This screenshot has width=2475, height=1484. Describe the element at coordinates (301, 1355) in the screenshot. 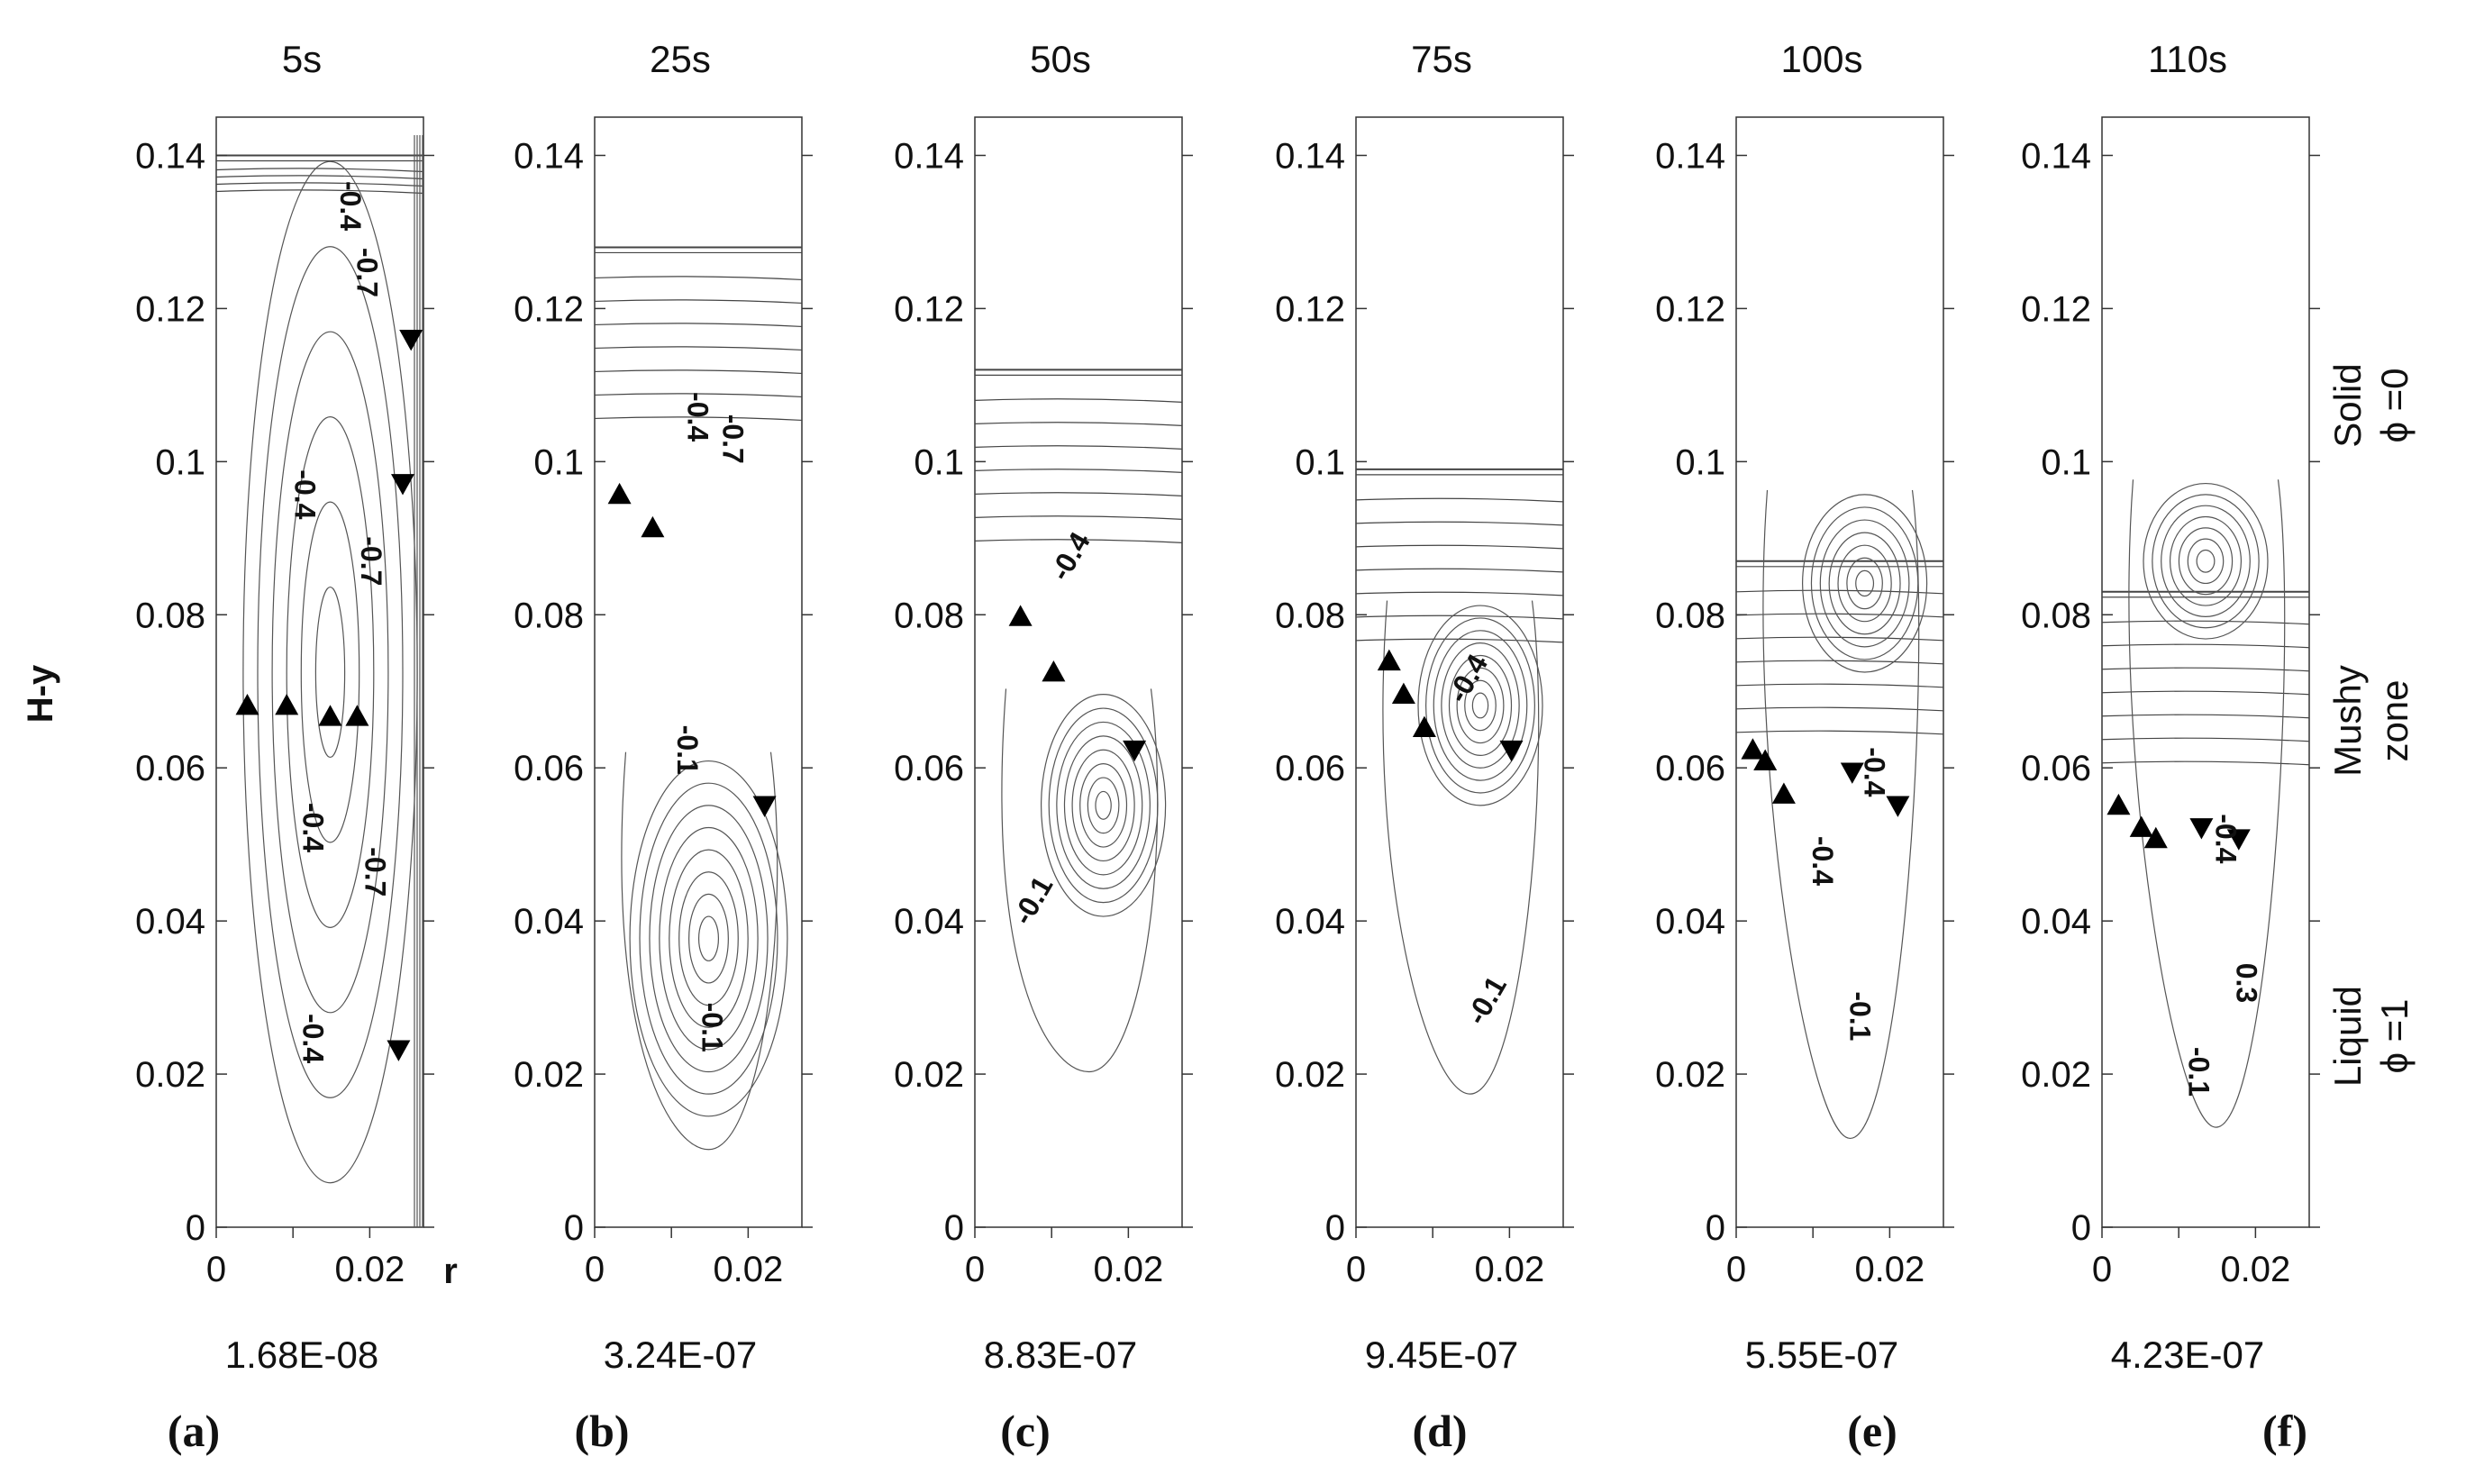

I see `panel-max-value: 1.68E-08` at that location.